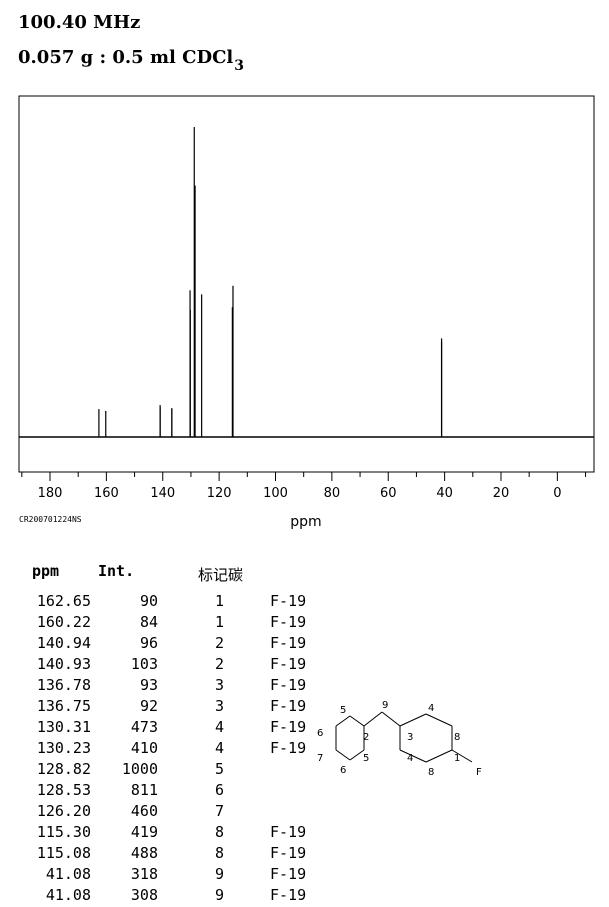 The image size is (609, 907). I want to click on cell-ppm: 130.31, so click(63, 727).